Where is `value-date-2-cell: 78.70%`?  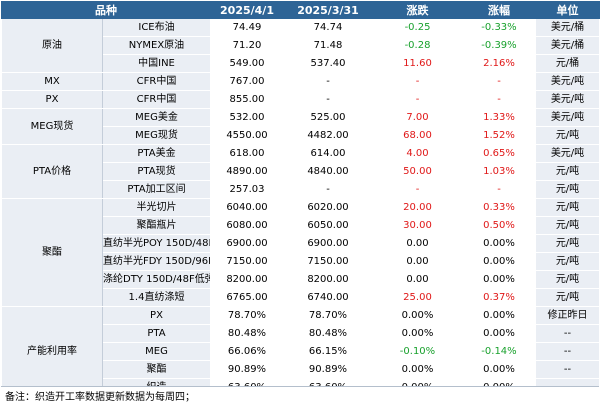
value-date-2-cell: 78.70% is located at coordinates (328, 315).